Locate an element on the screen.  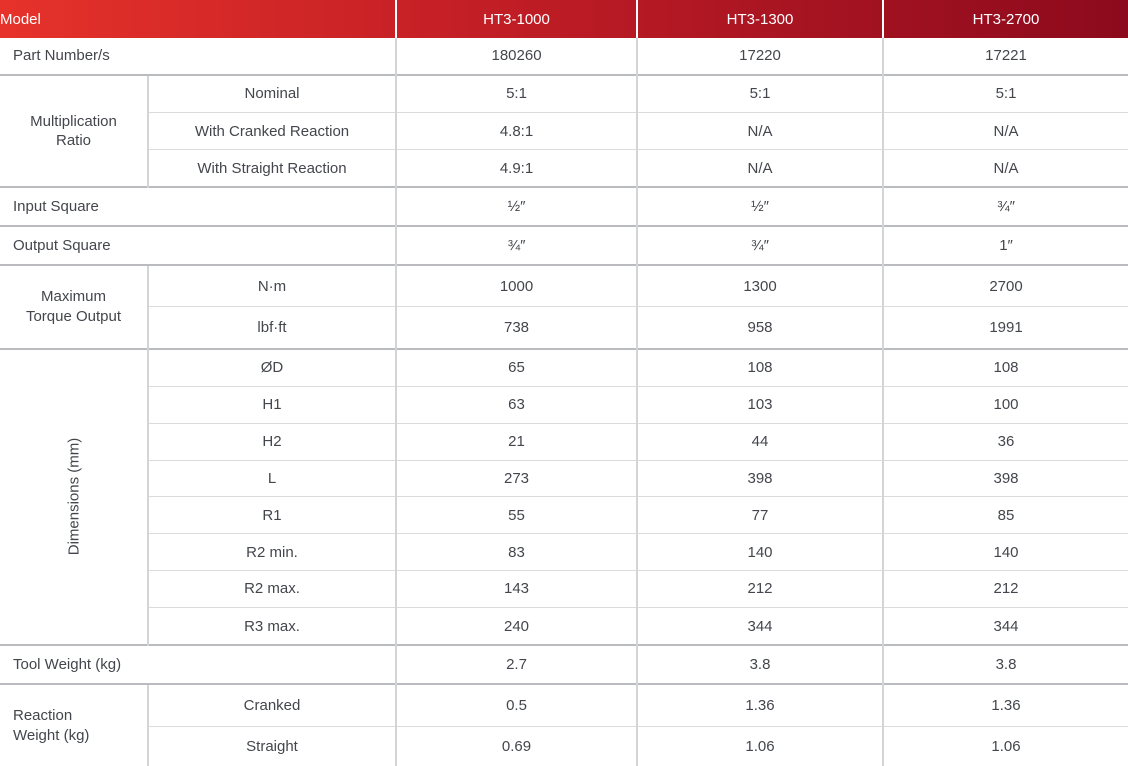
header-column-ht3-1000: HT3-1000 is located at coordinates (516, 19).